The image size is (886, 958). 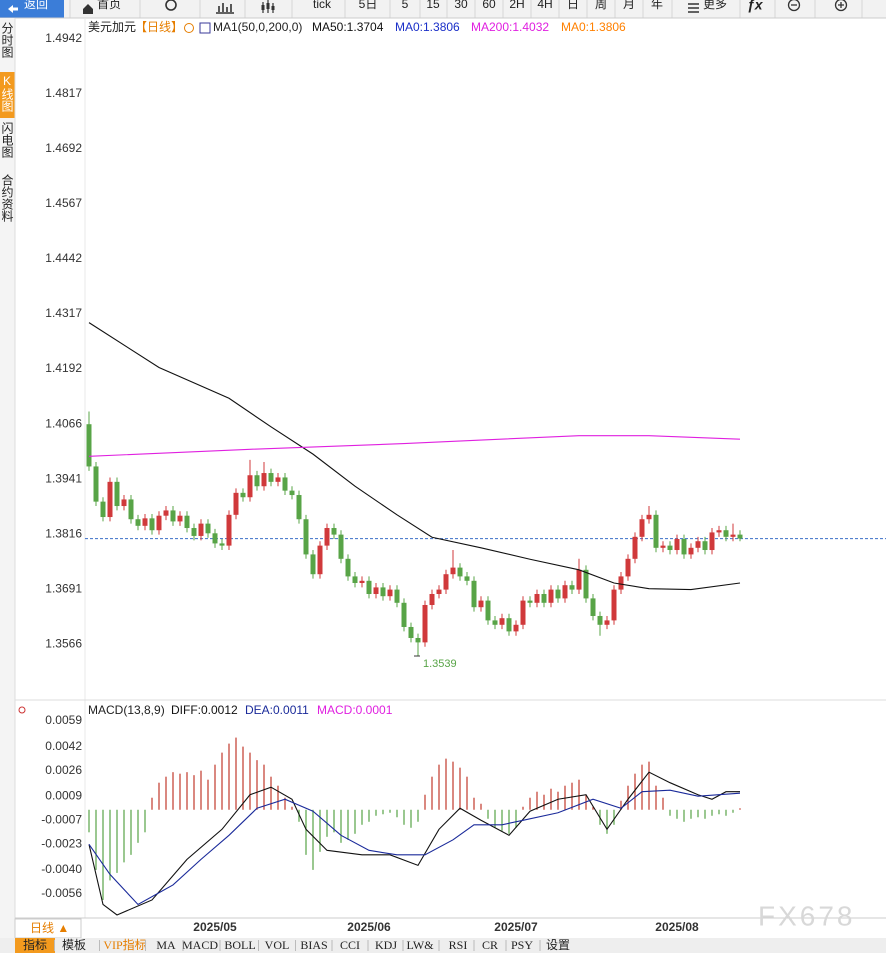 I want to click on indicator-tab: CR, so click(x=490, y=945).